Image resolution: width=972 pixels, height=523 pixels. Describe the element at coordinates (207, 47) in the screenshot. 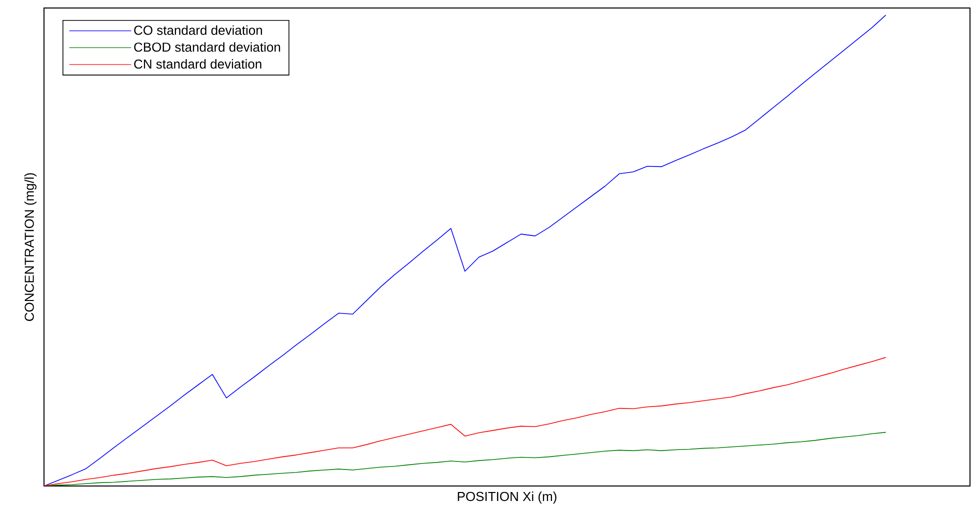

I see `legend-label: CBOD standard deviation` at that location.